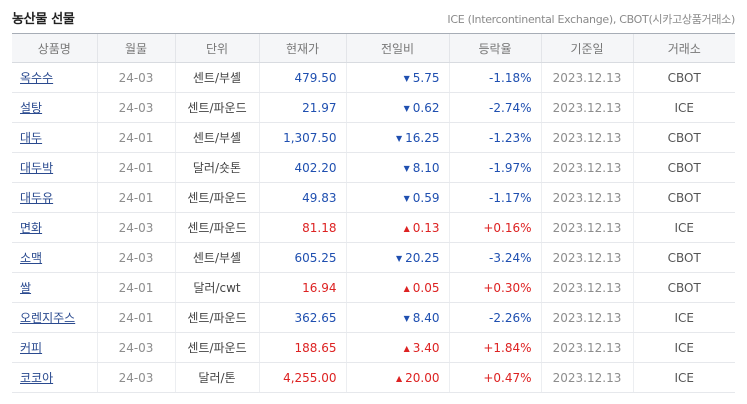  What do you see at coordinates (494, 137) in the screenshot?
I see `change-rate: -1.23%` at bounding box center [494, 137].